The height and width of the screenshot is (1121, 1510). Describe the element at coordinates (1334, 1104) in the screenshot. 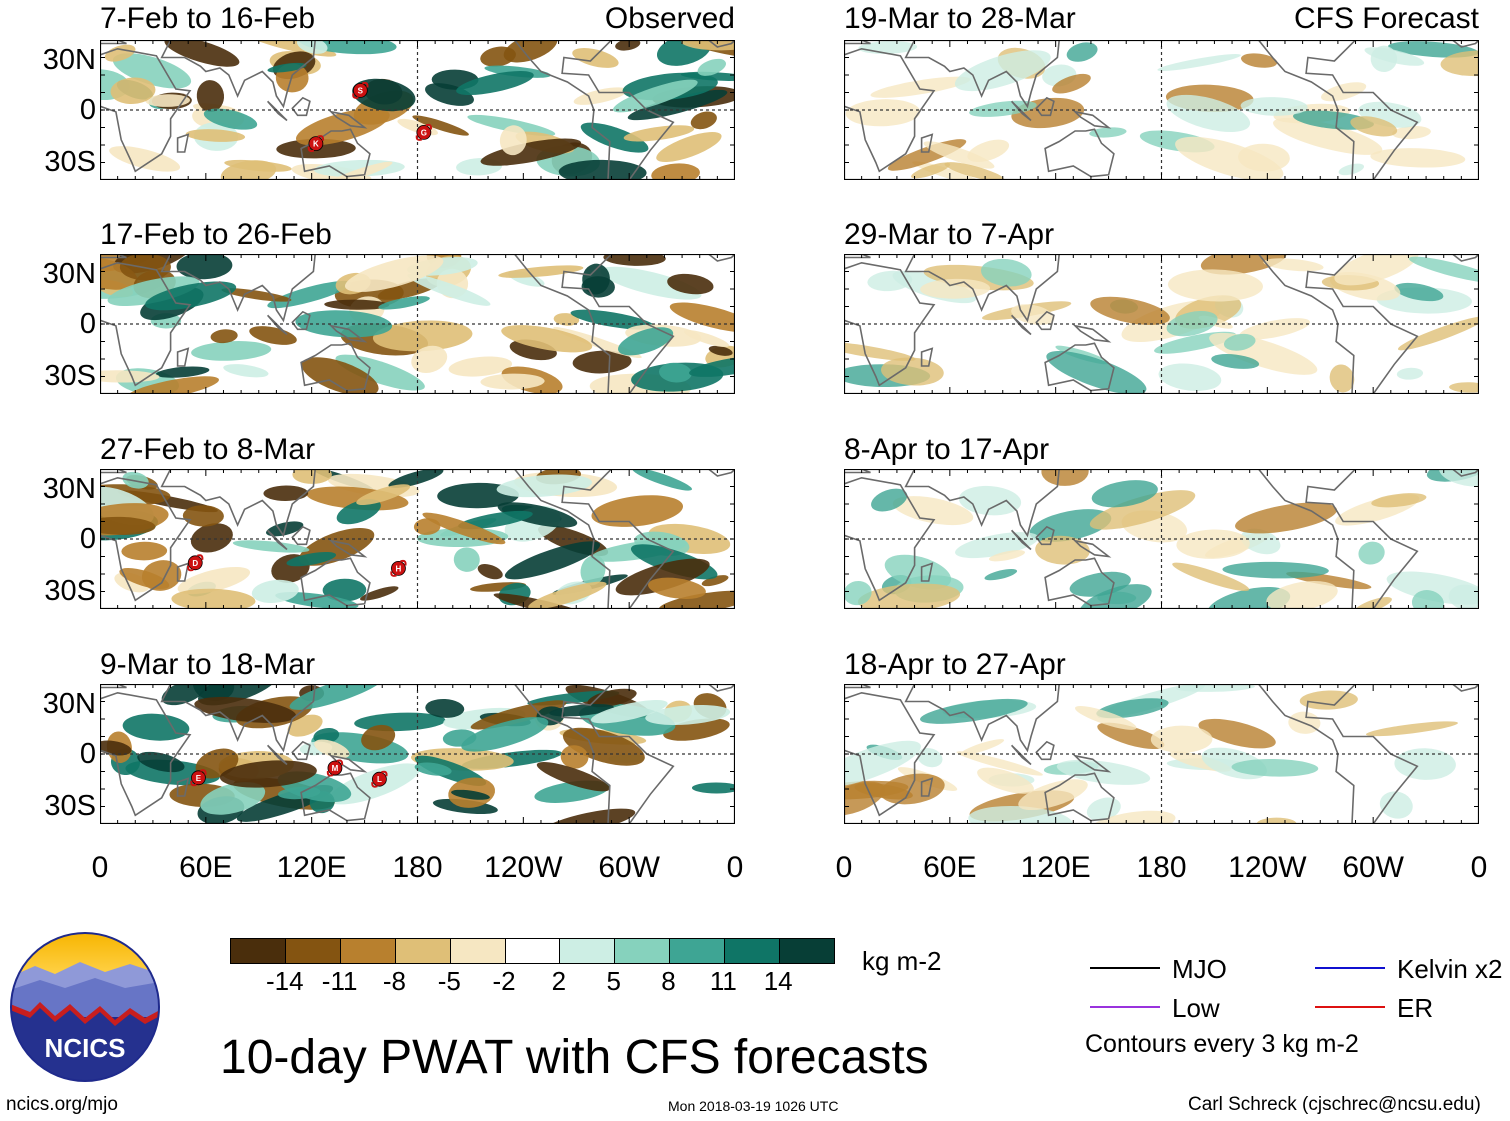

I see `footer-credit: Carl Schreck (cjschrec@ncsu.edu)` at that location.